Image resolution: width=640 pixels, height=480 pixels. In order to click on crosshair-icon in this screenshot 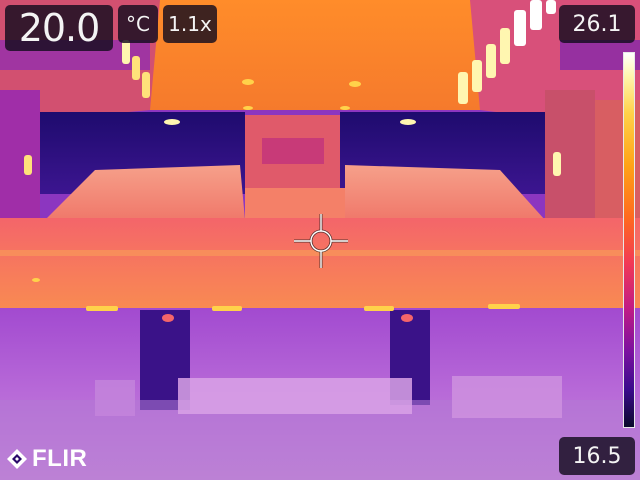, I will do `click(321, 241)`.